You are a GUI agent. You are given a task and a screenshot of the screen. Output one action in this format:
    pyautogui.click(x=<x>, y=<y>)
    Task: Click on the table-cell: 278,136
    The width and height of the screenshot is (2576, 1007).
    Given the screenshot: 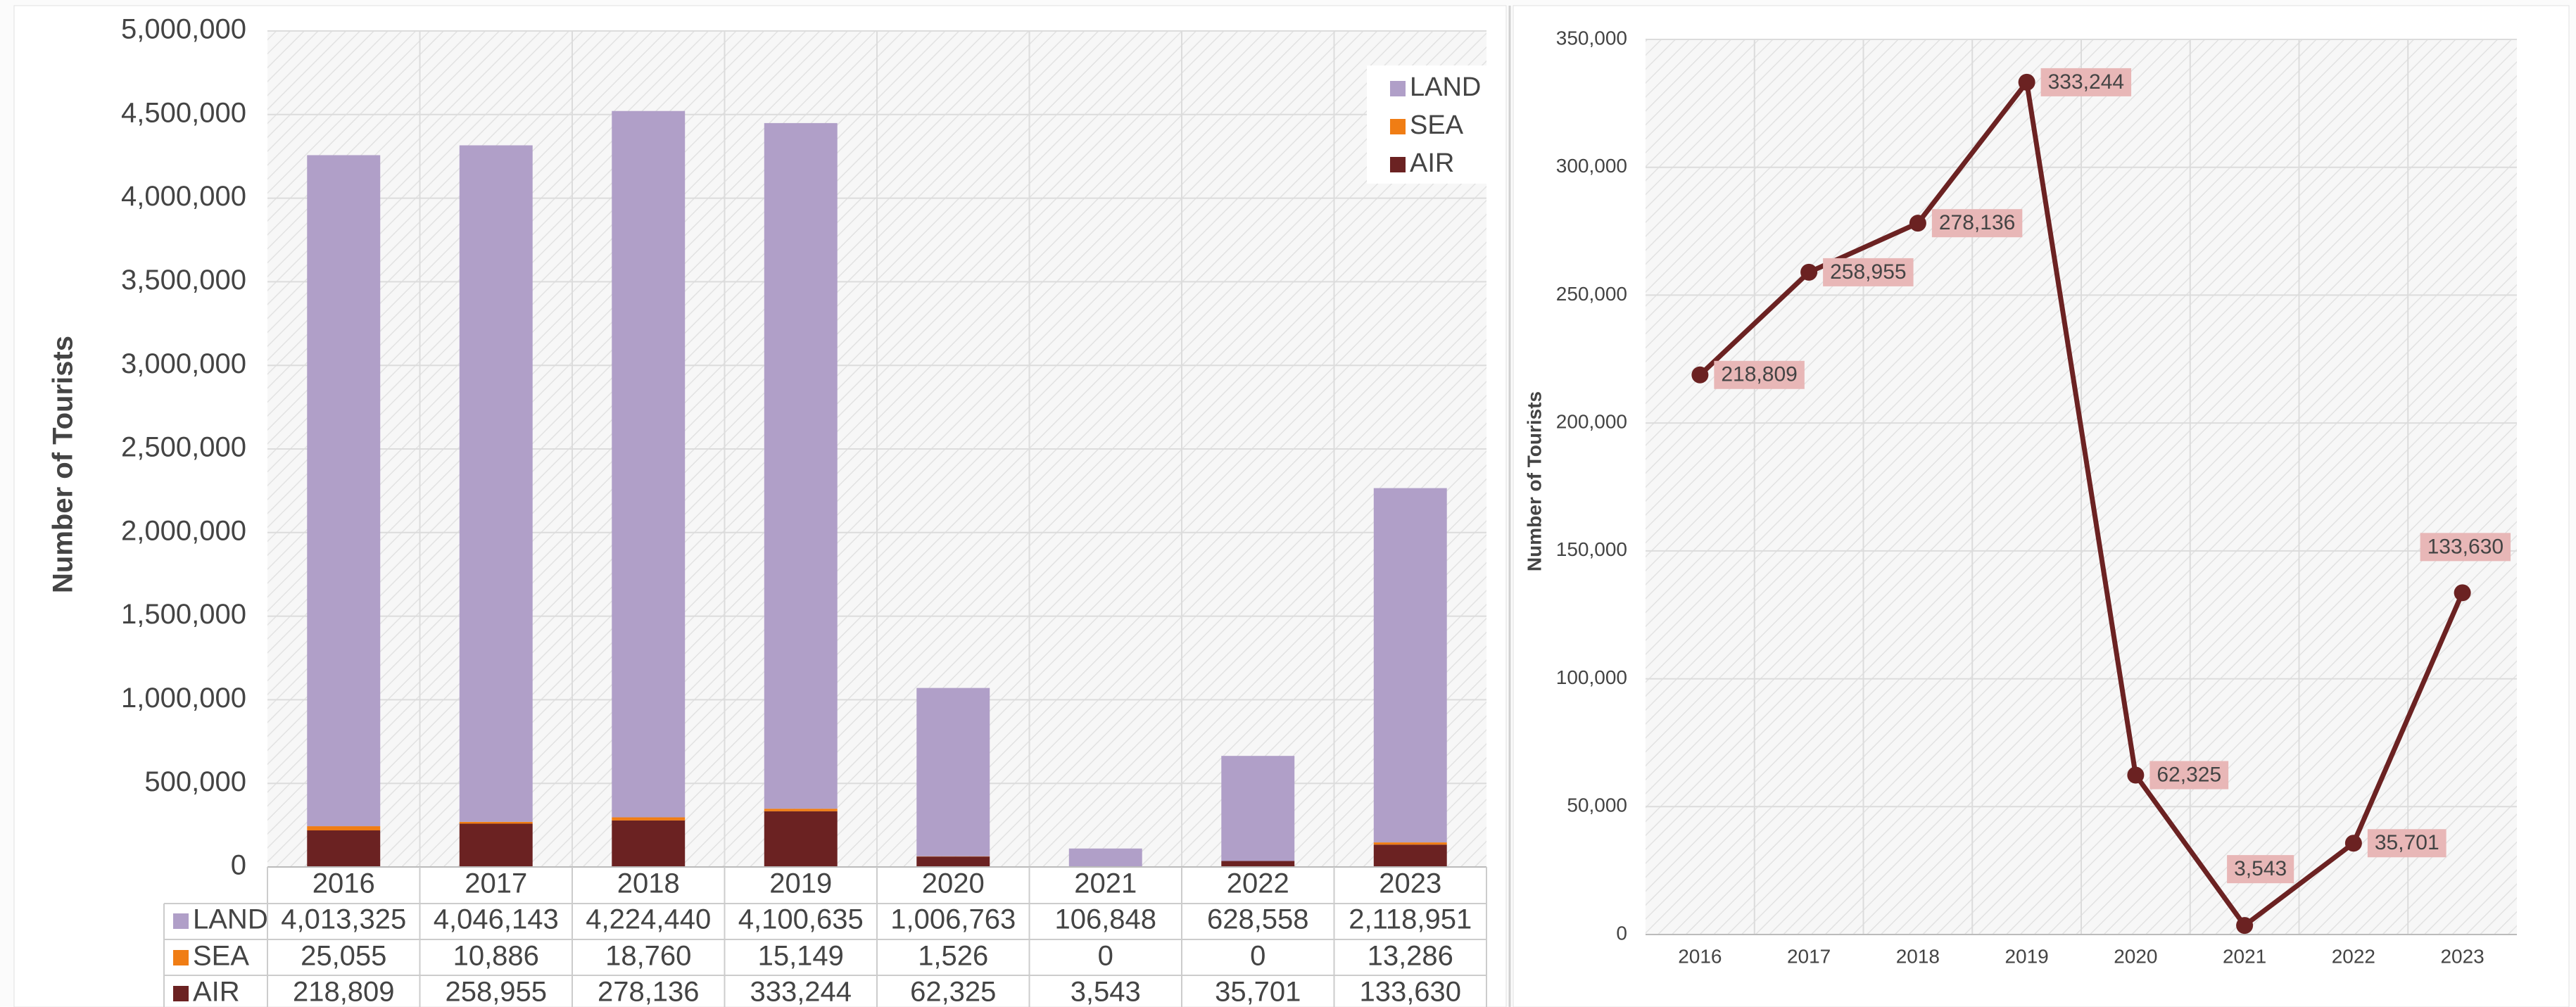 What is the action you would take?
    pyautogui.click(x=649, y=992)
    